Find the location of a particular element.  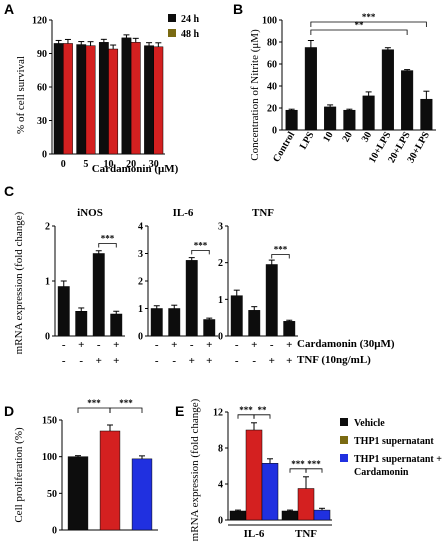

panel-c-tnf-y-tick-label: 0 is located at coordinates (220, 337).